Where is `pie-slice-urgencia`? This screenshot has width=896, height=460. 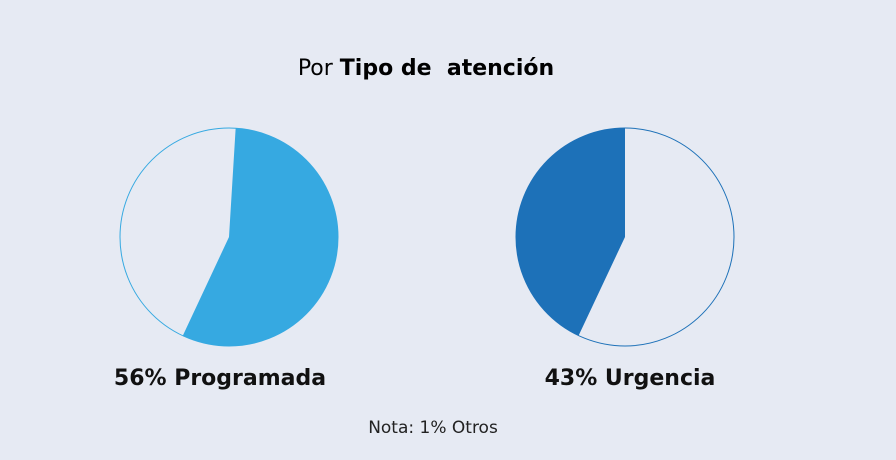
pie-slice-urgencia is located at coordinates (570, 232).